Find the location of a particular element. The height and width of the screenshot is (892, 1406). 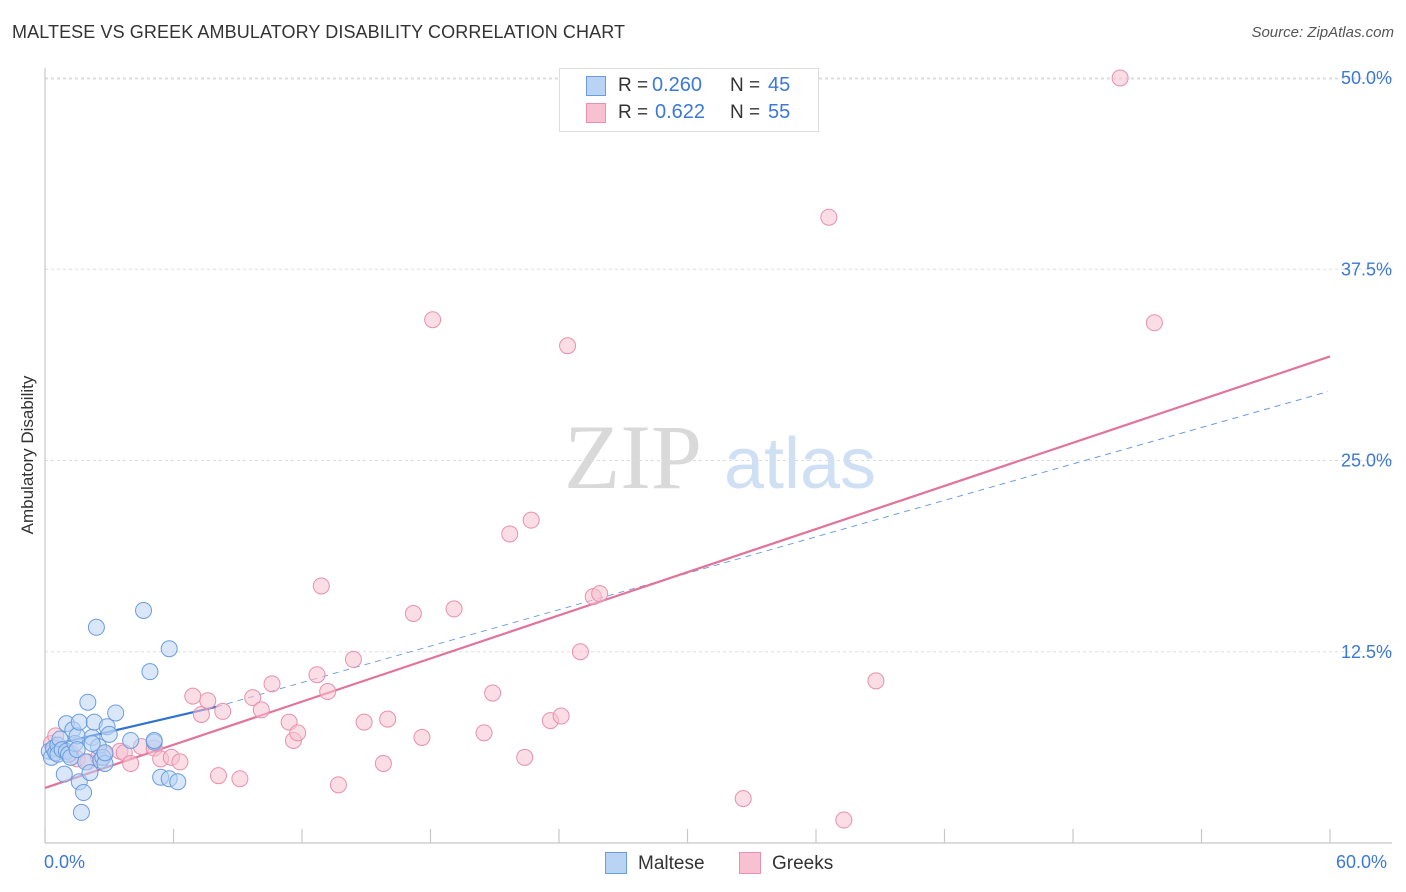

x-tick-label-max: 60.0% is located at coordinates (1362, 862).